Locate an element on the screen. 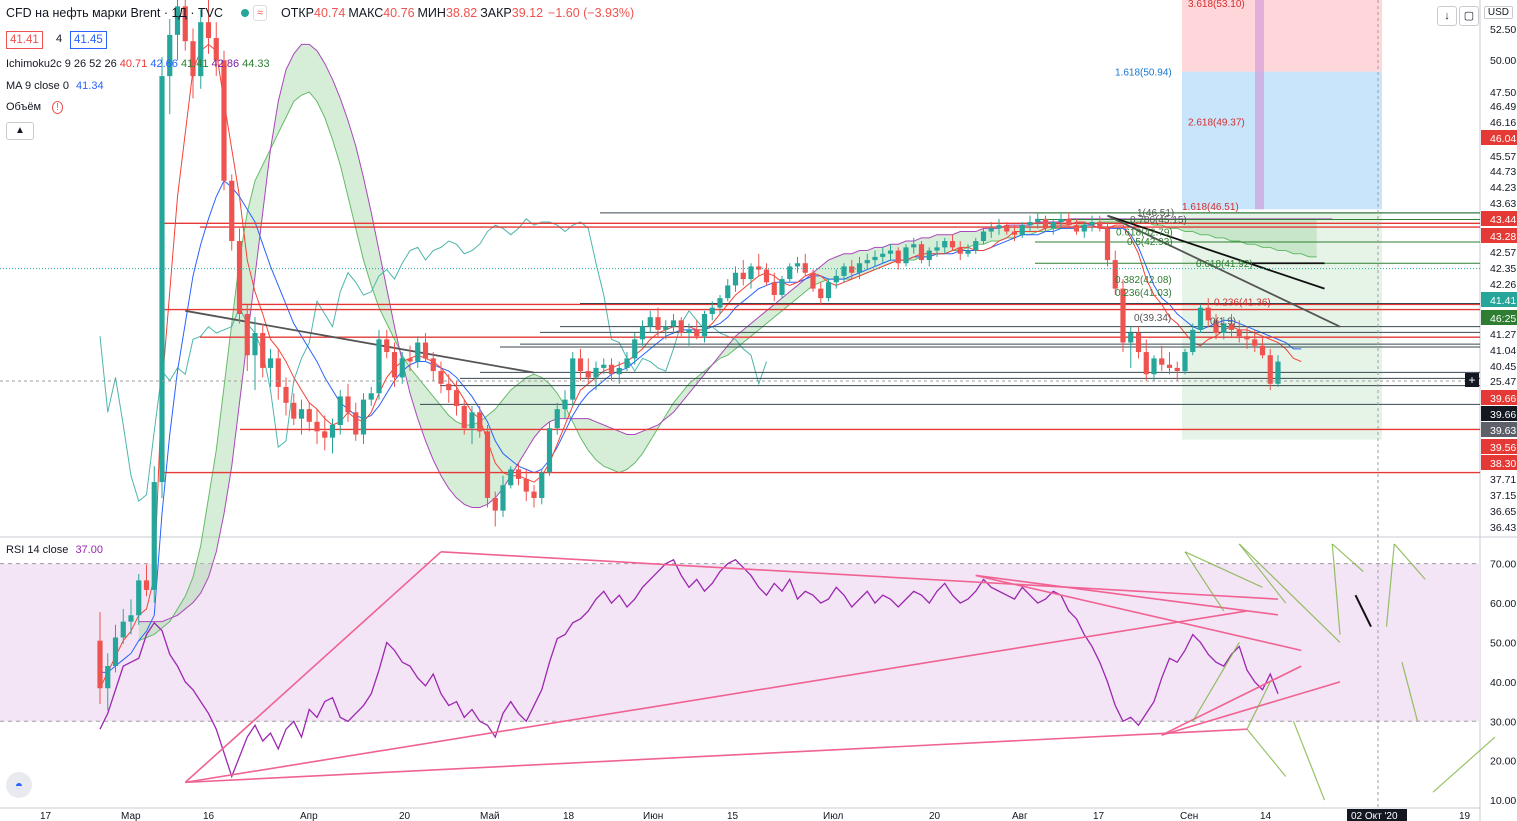  time-axis-label: 17 is located at coordinates (1099, 816).